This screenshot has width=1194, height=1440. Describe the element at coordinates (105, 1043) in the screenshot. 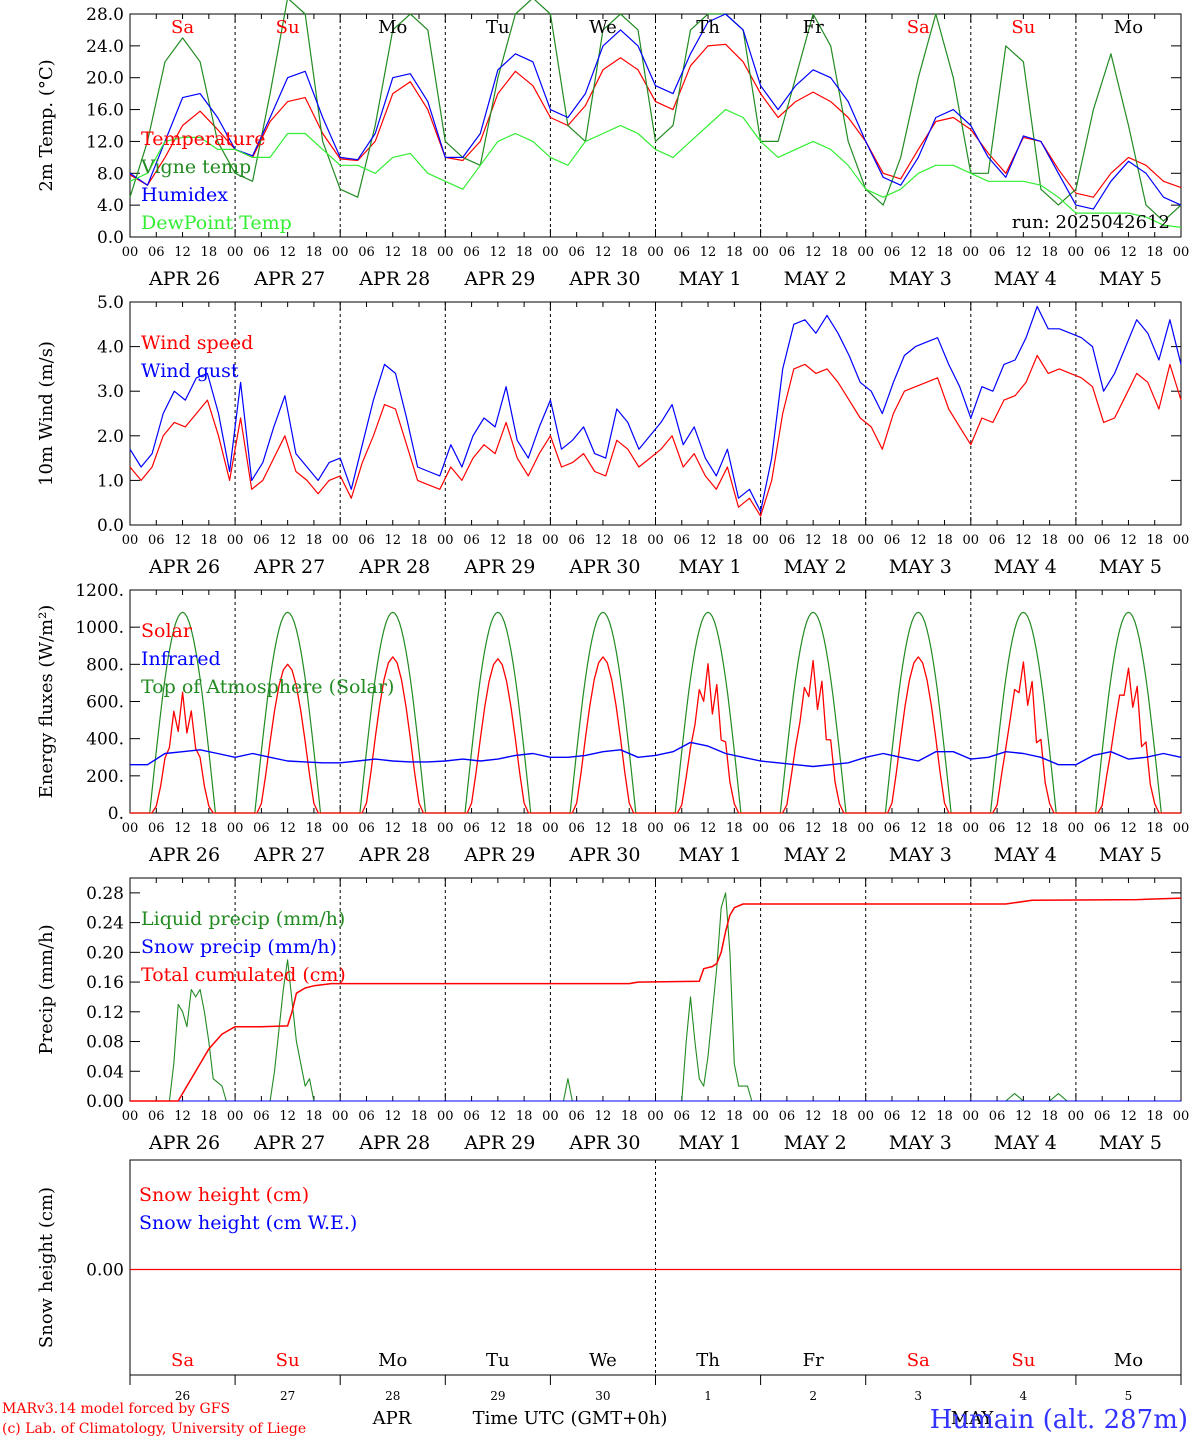

I see `y-tick-label: 0.08` at that location.